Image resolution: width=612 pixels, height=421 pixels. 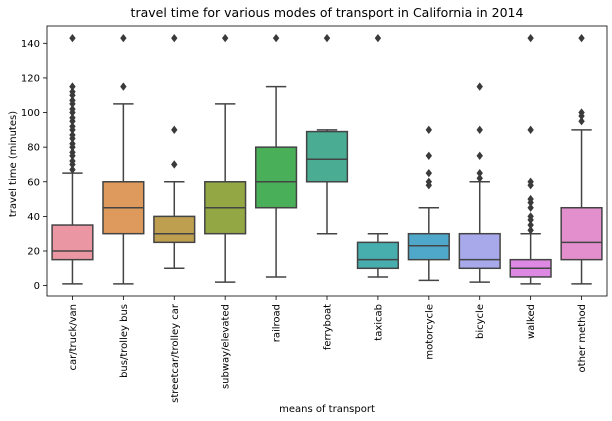 I want to click on x-tick-label: motorcycle, so click(x=429, y=332).